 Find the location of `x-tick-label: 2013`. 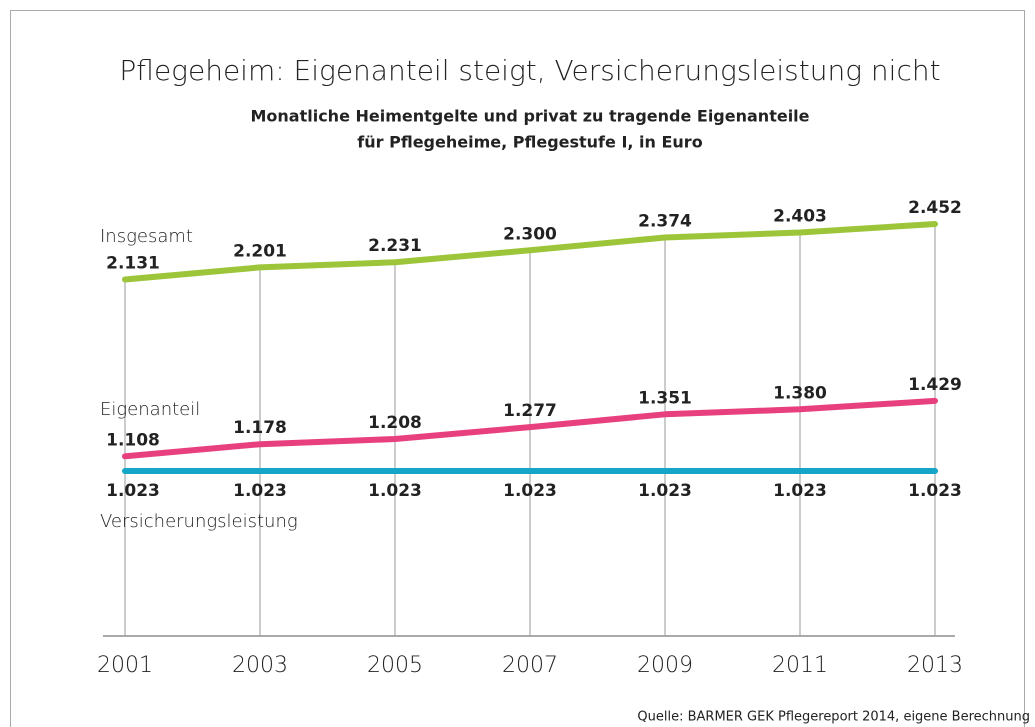

x-tick-label: 2013 is located at coordinates (935, 665).